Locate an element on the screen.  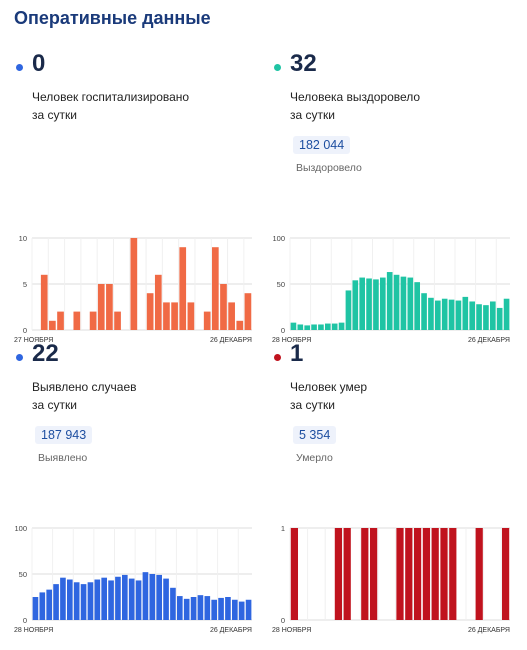
chart-detected: 0 50 100 28 НОЯБРЯ 26 ДЕКАБРЯ is located at coordinates (133, 579).